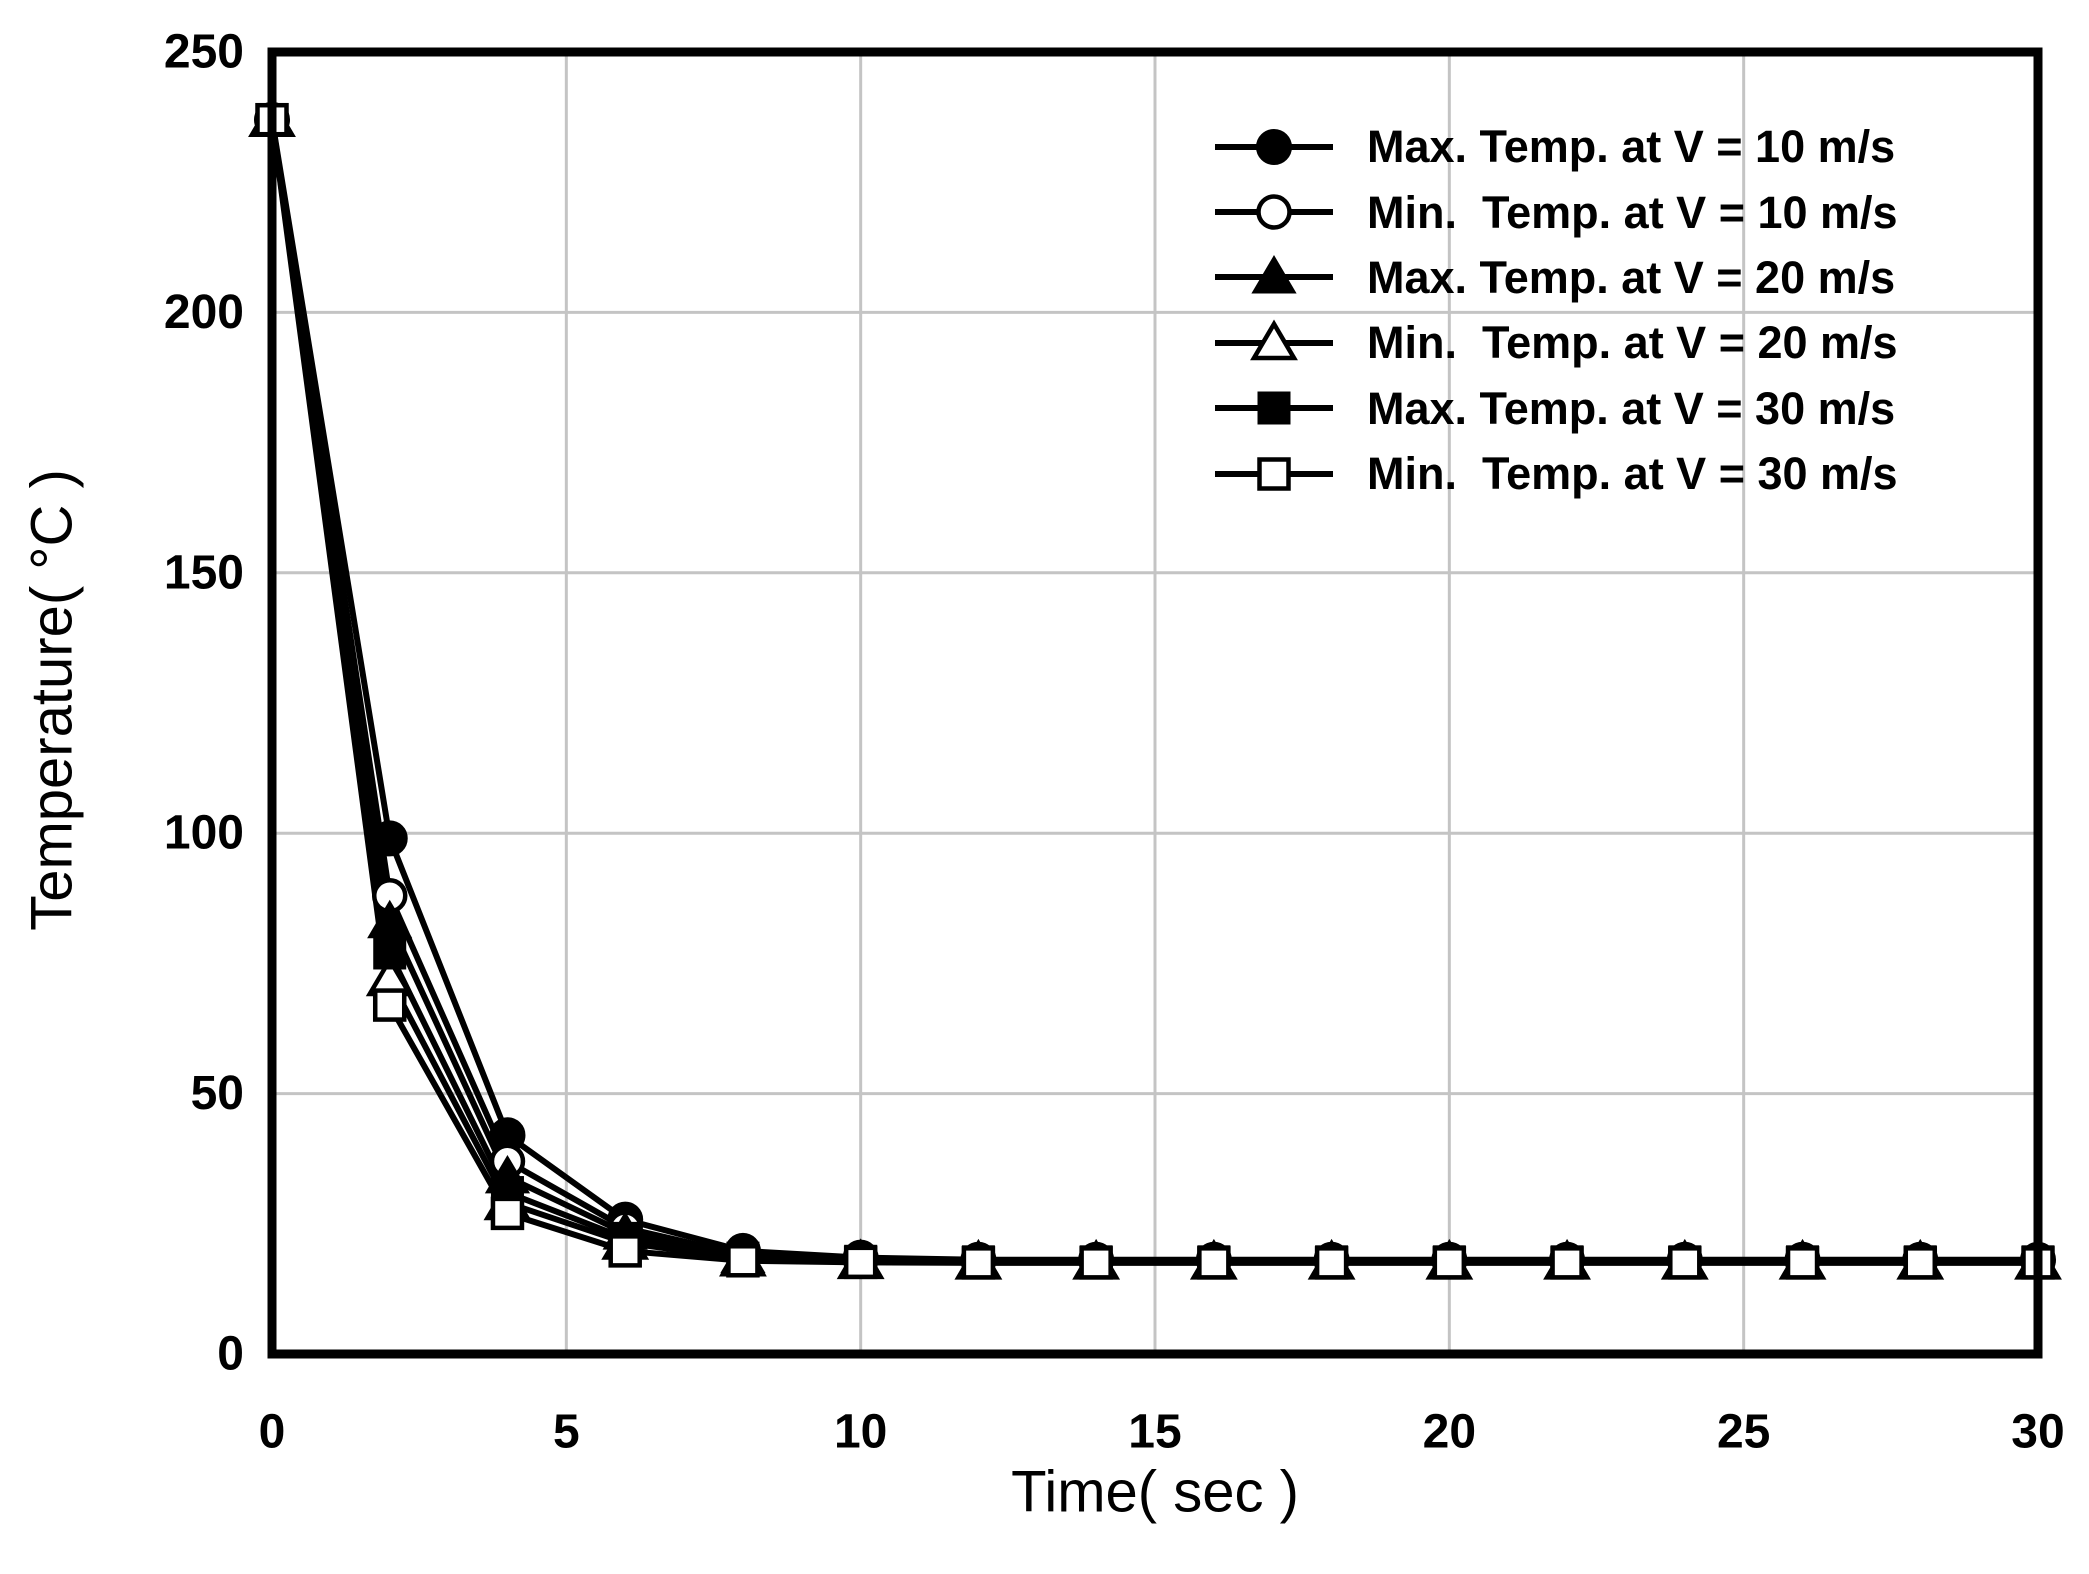 The width and height of the screenshot is (2089, 1574). Describe the element at coordinates (204, 833) in the screenshot. I see `y-tick-label: 100` at that location.